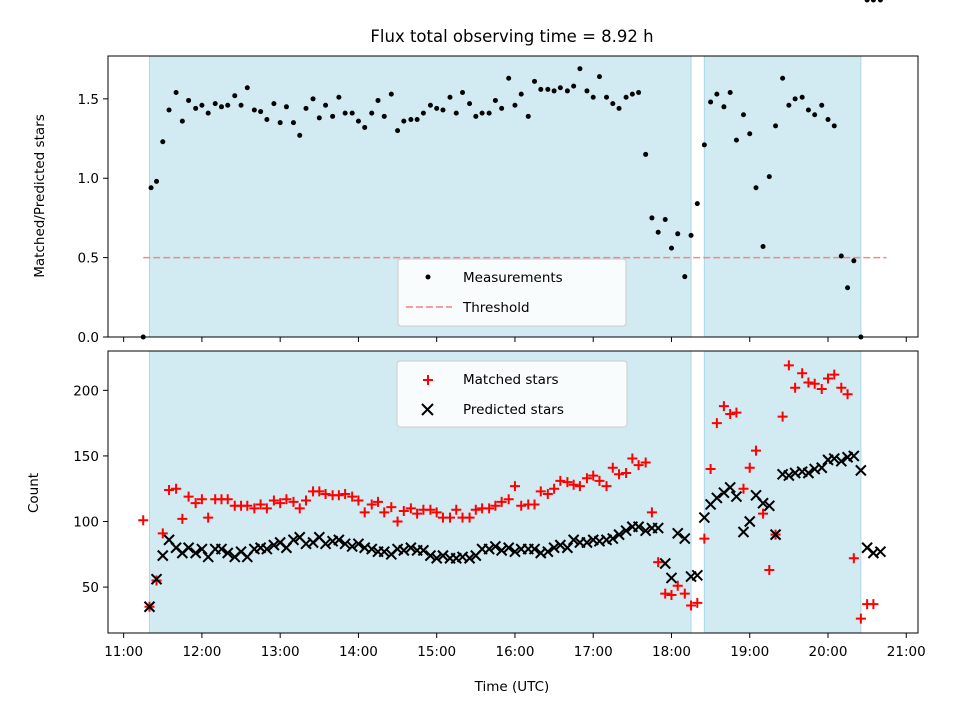  I want to click on bottom-legend: Matched stars Predicted stars, so click(512, 394).